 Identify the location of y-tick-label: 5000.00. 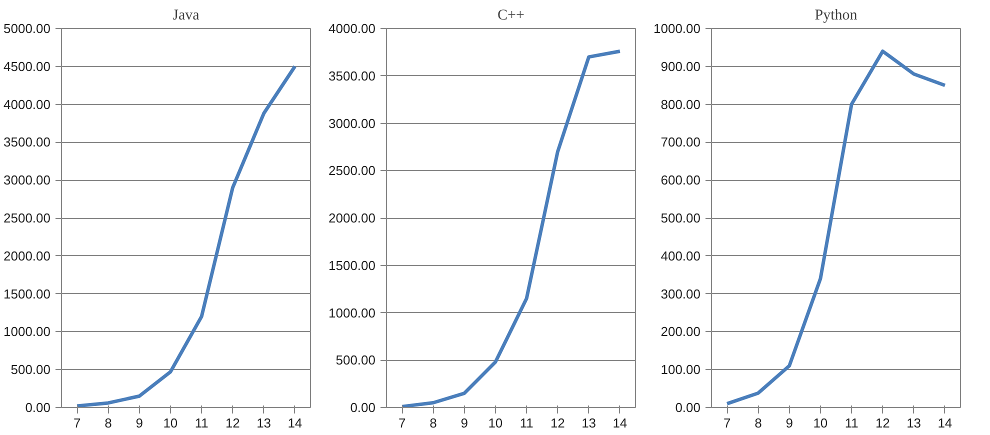
(27, 28).